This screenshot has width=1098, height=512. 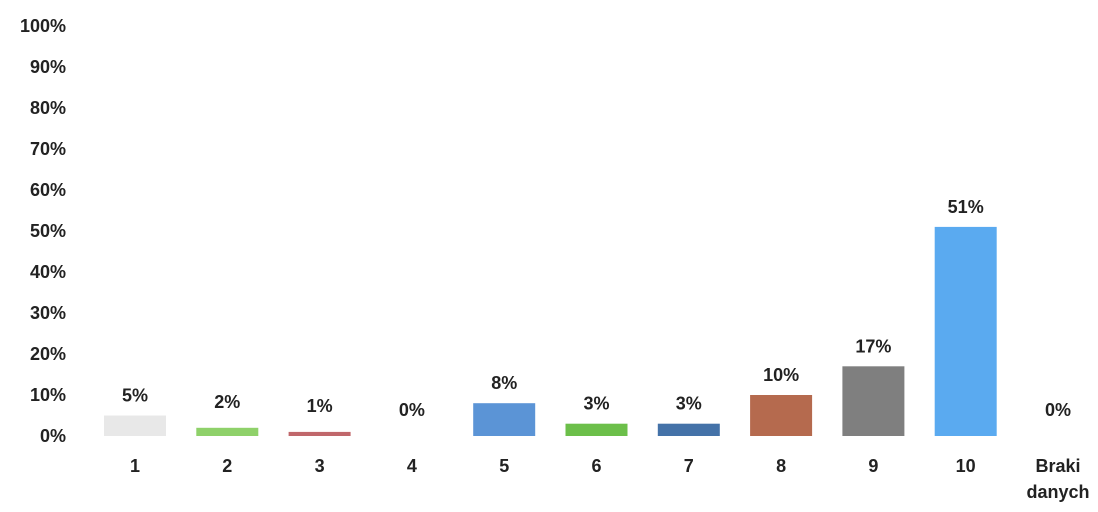 What do you see at coordinates (227, 402) in the screenshot?
I see `data-label: 2%` at bounding box center [227, 402].